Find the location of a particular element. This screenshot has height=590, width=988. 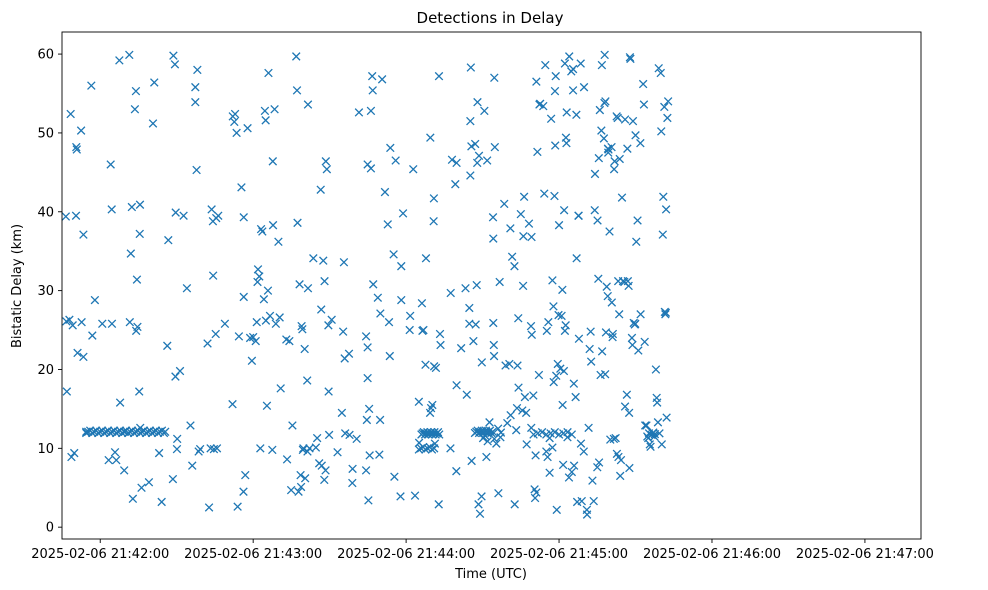

y-tick-label: 0 is located at coordinates (50, 528).